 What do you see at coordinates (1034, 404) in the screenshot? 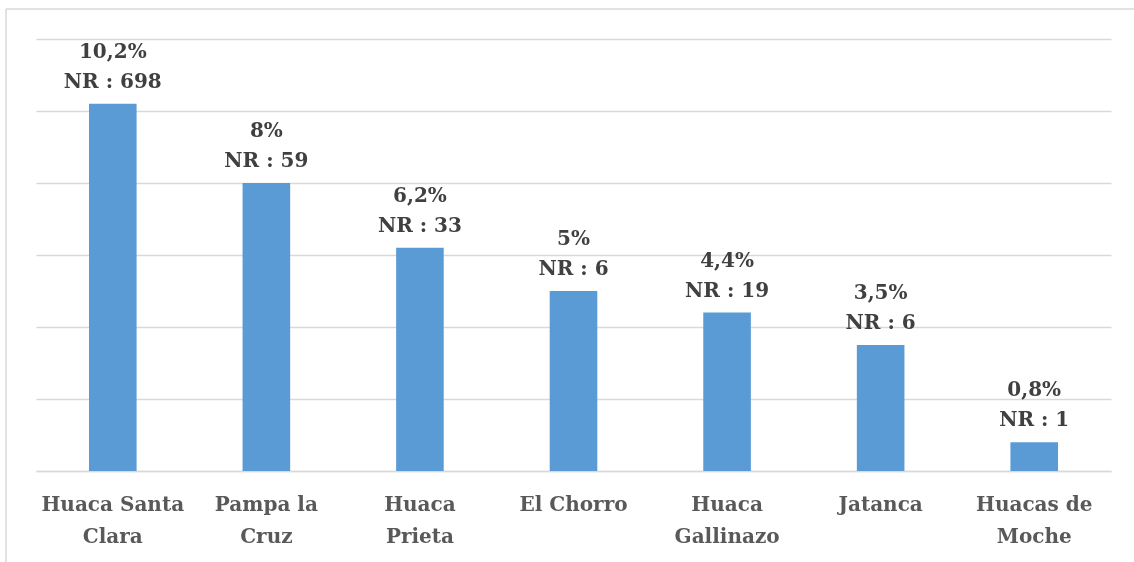
I see `data-label: 0,8% NR : 1` at bounding box center [1034, 404].